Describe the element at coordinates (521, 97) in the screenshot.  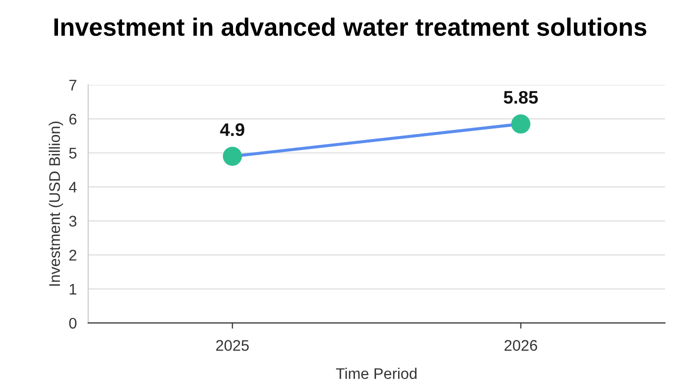
I see `data-label: 5.85` at that location.